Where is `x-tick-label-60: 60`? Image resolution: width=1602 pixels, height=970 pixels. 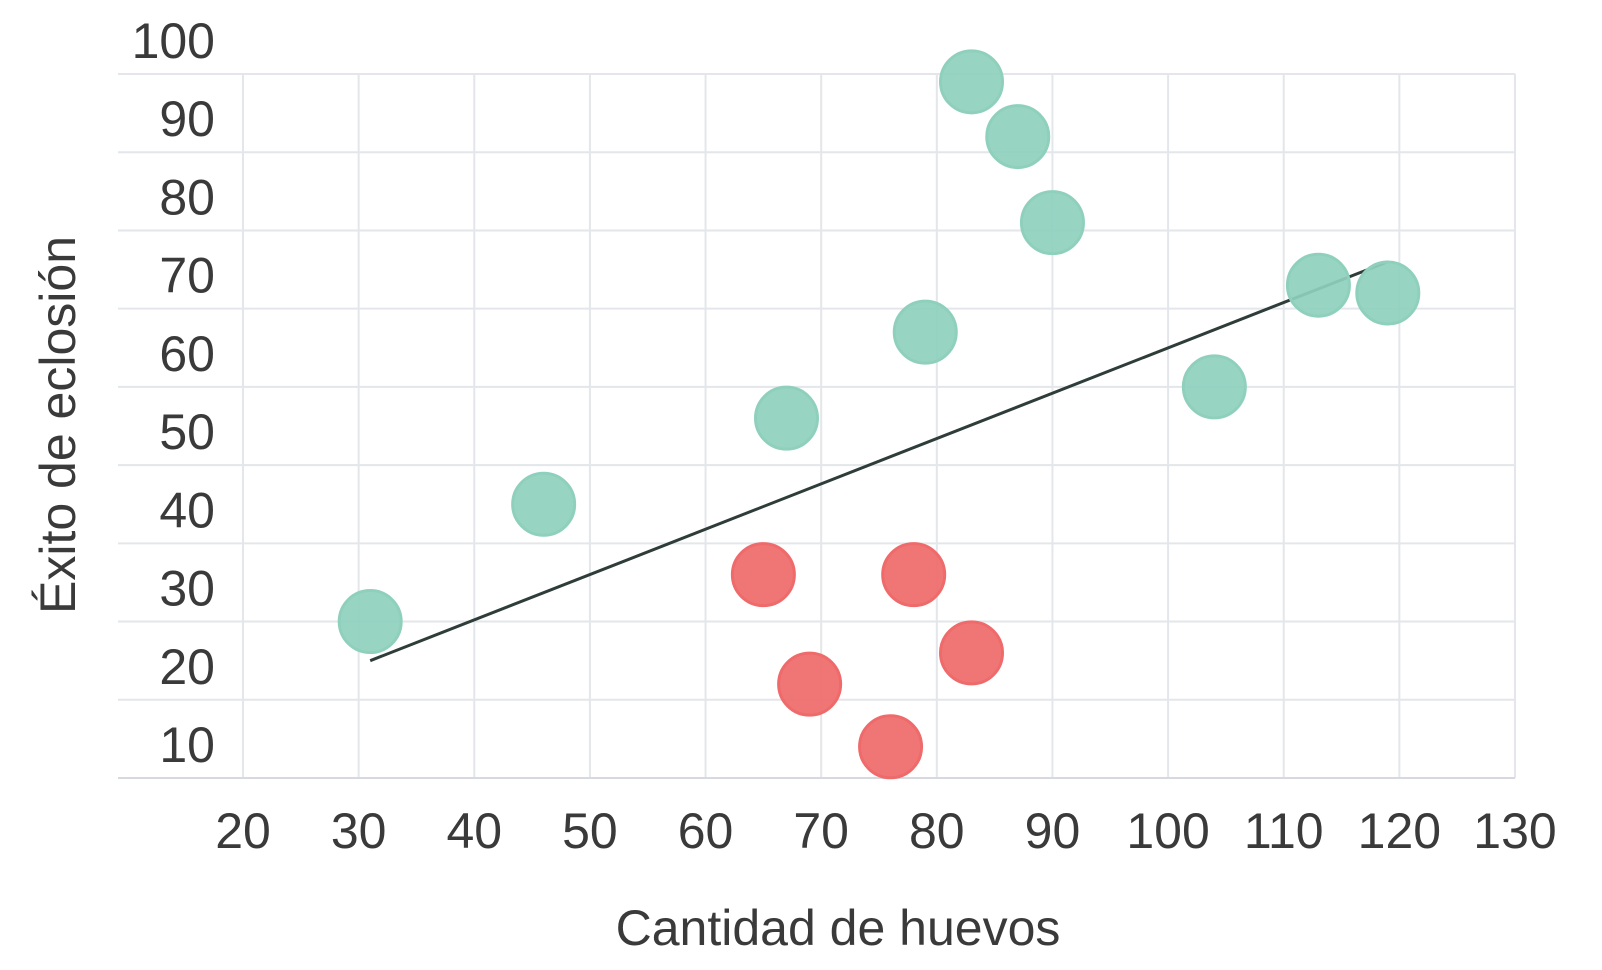
x-tick-label-60: 60 is located at coordinates (706, 831).